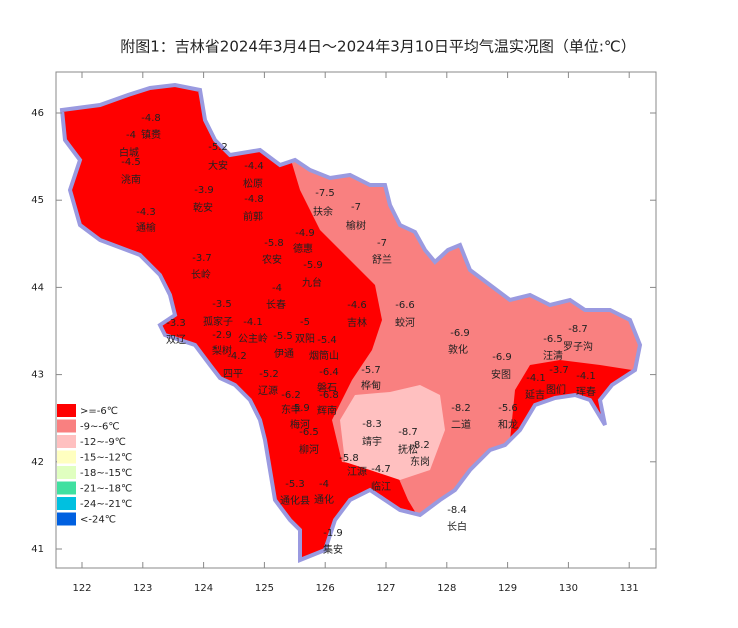  I want to click on station-name: 靖宇, so click(372, 441).